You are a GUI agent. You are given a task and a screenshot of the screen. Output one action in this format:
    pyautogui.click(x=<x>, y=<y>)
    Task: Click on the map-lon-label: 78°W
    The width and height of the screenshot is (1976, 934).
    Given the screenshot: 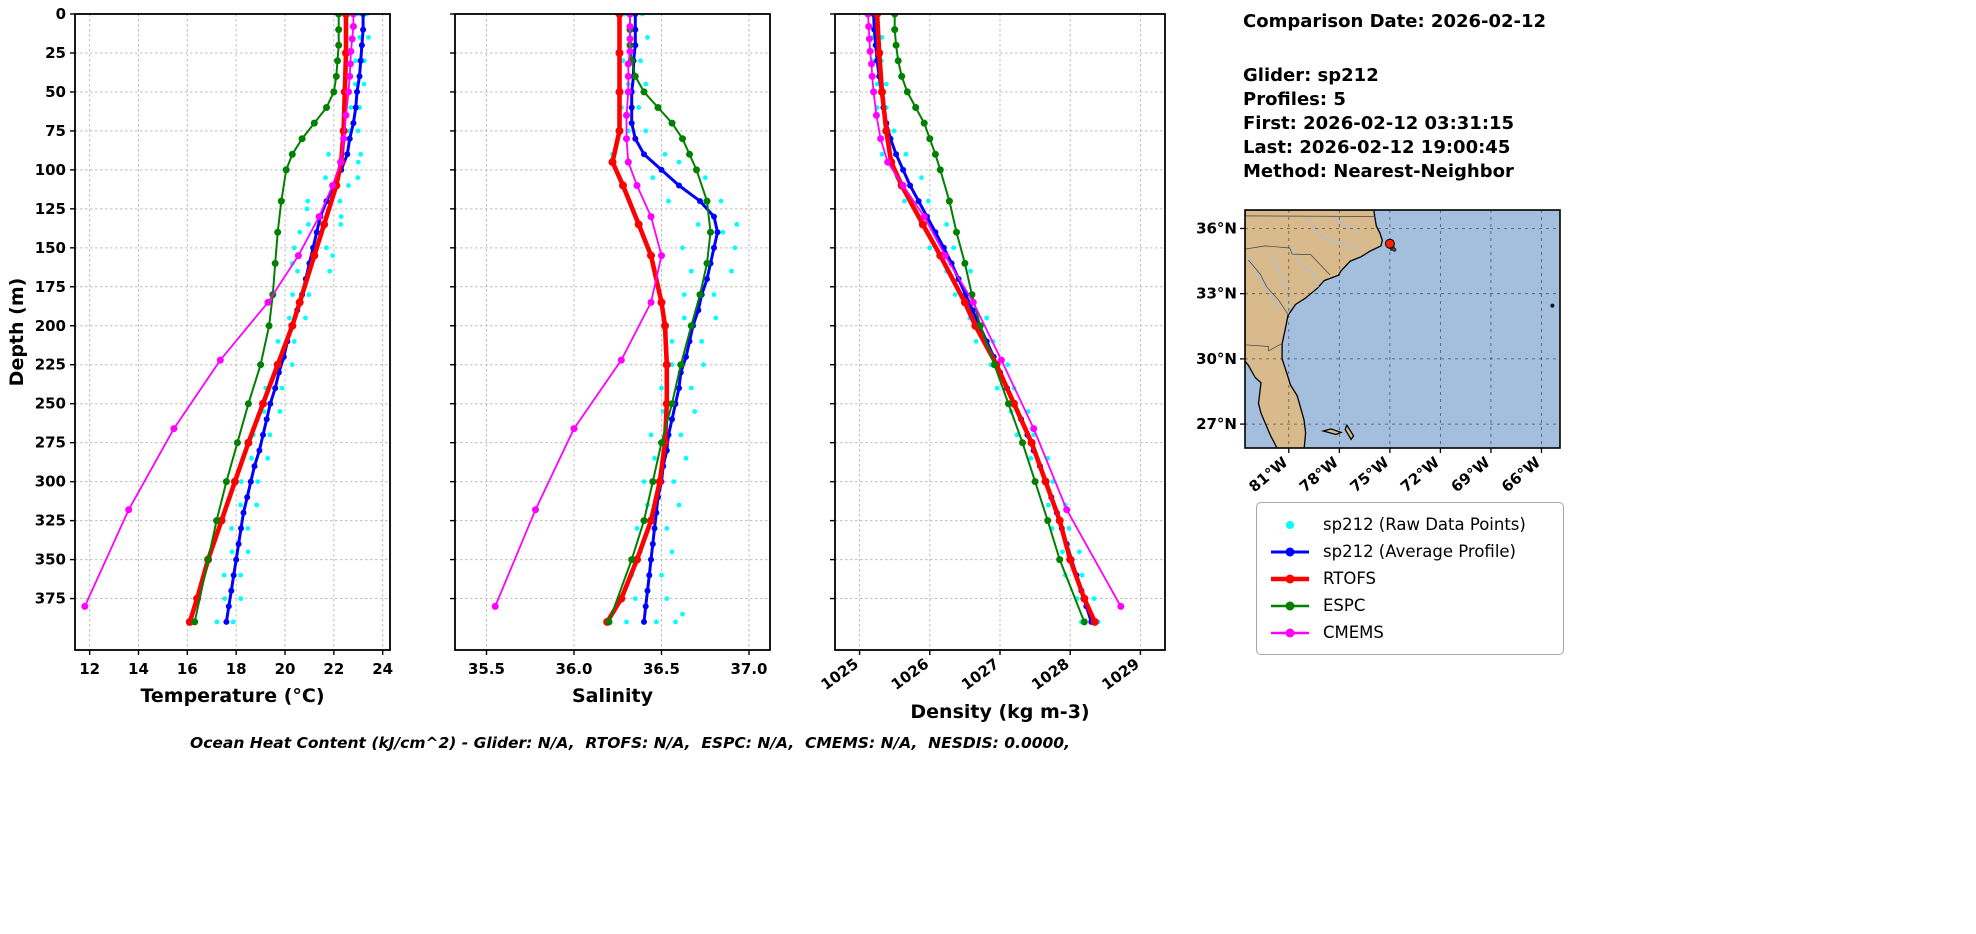 What is the action you would take?
    pyautogui.click(x=1319, y=474)
    